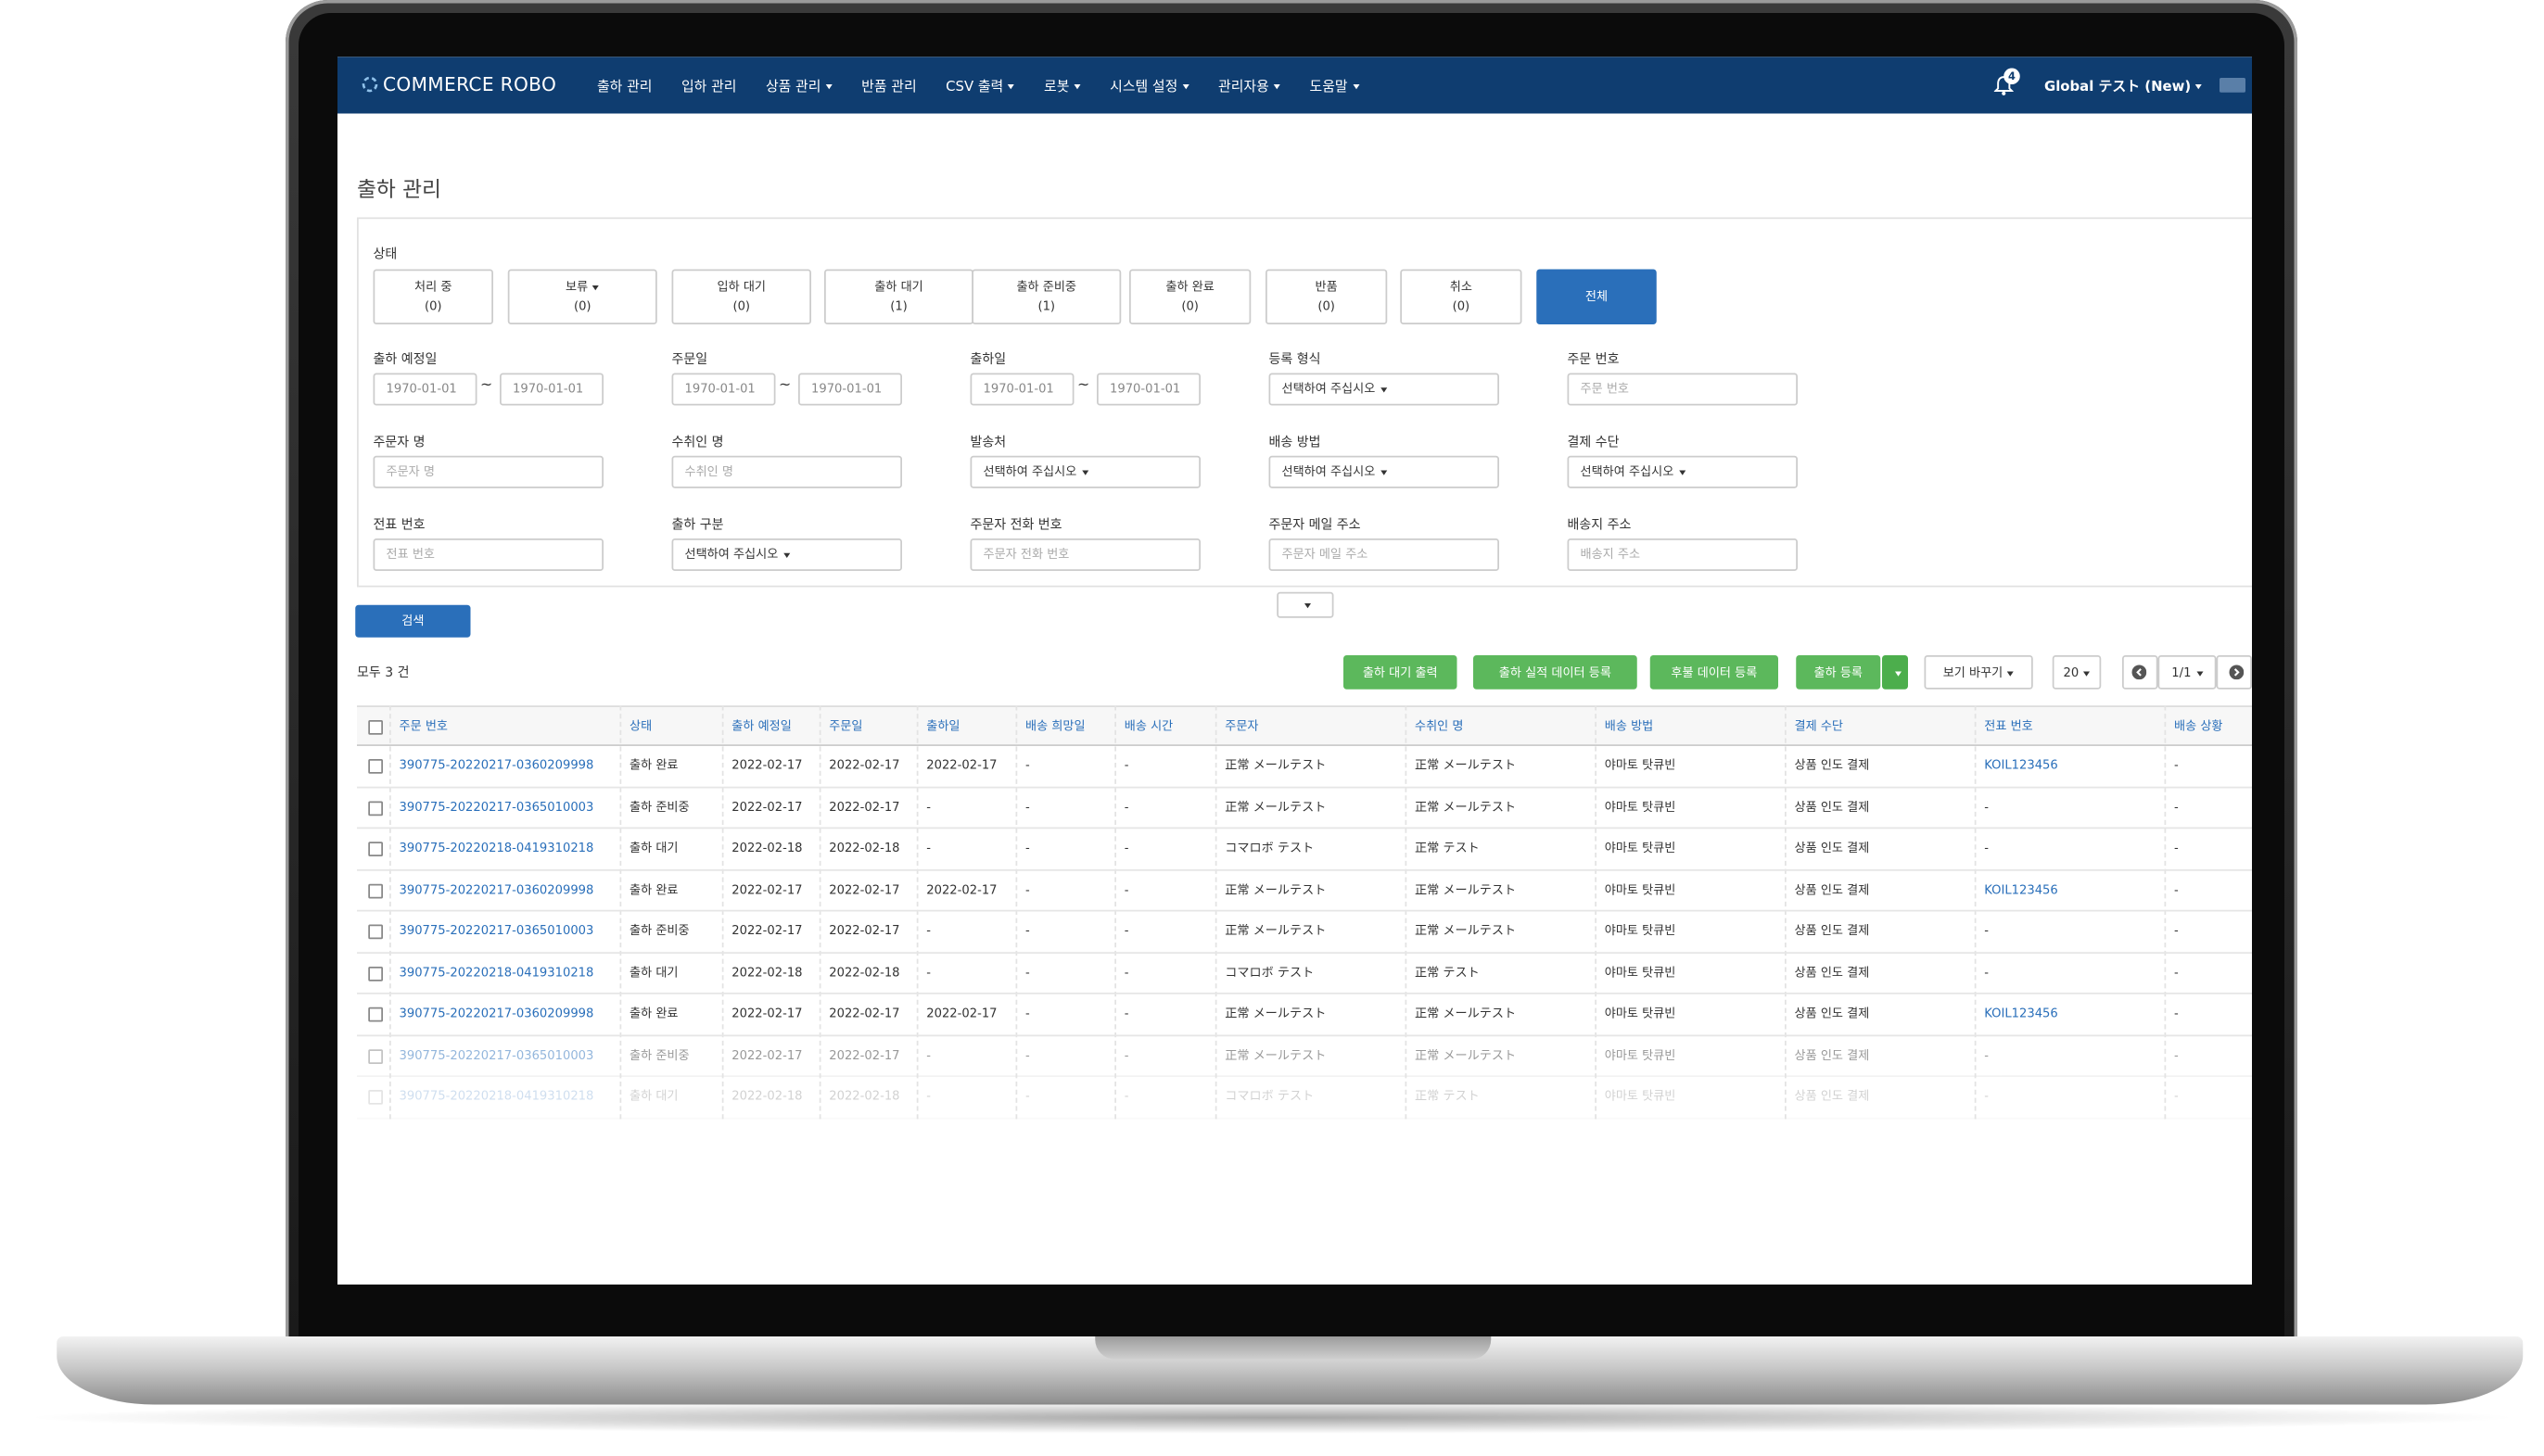 The image size is (2544, 1456). Describe the element at coordinates (2012, 76) in the screenshot. I see `notification-badge: 4` at that location.